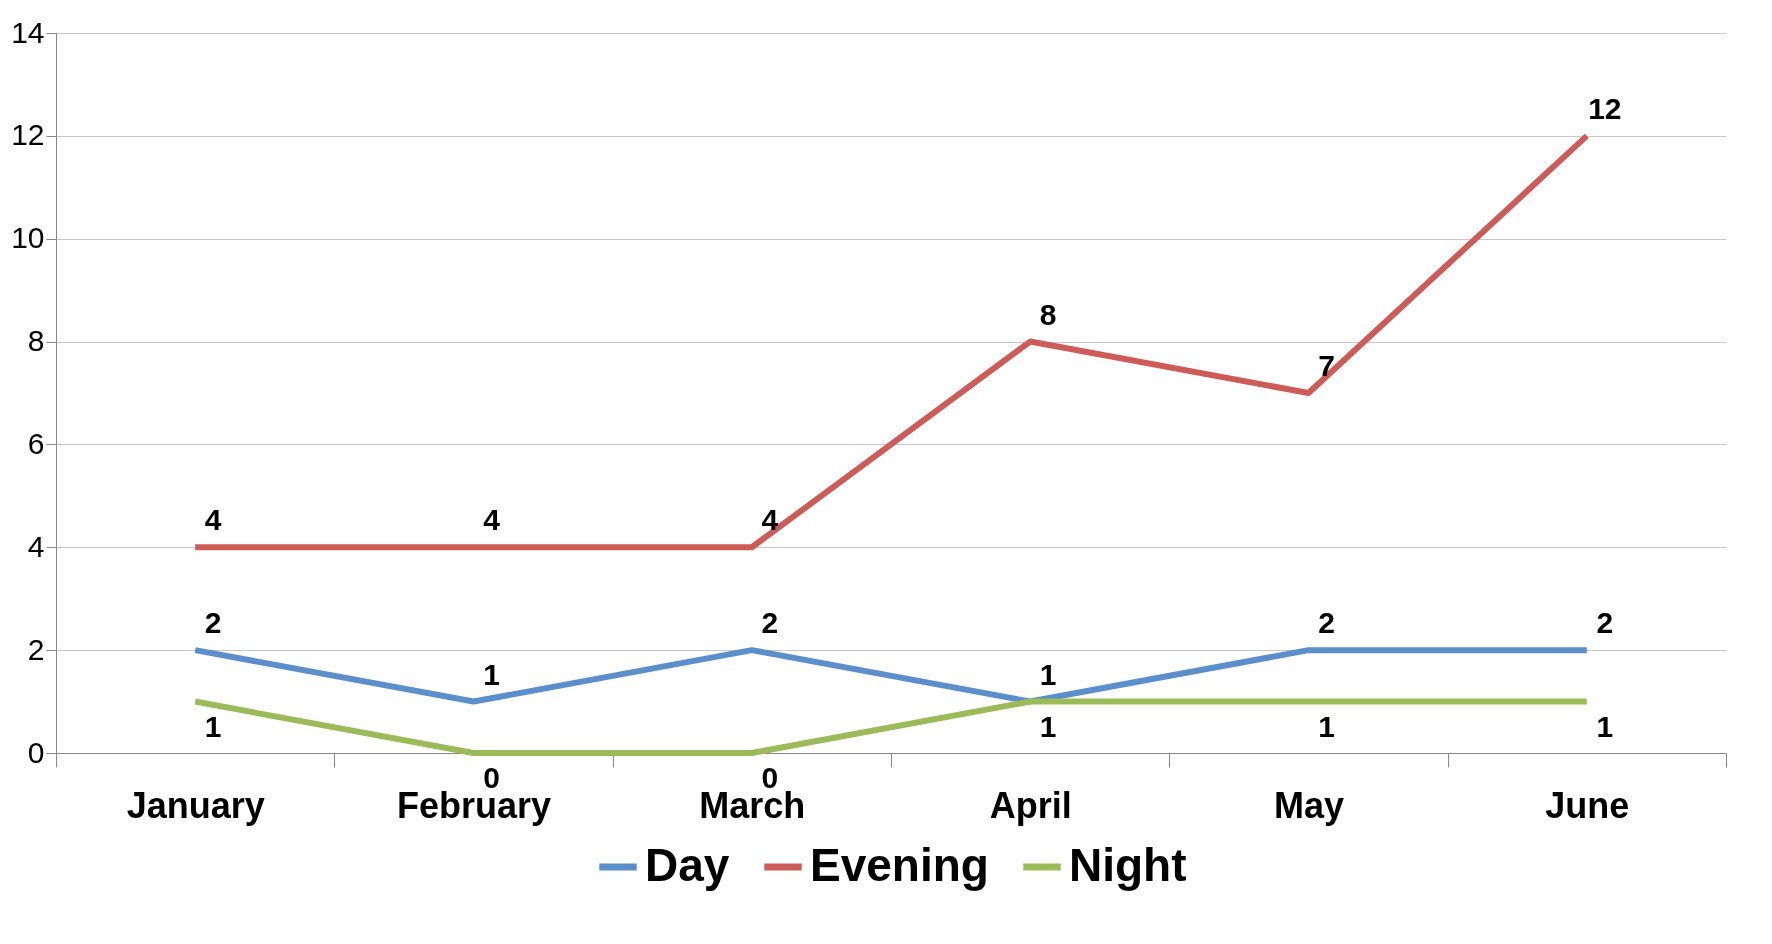 The image size is (1772, 944). I want to click on x-tick-label: June, so click(1587, 805).